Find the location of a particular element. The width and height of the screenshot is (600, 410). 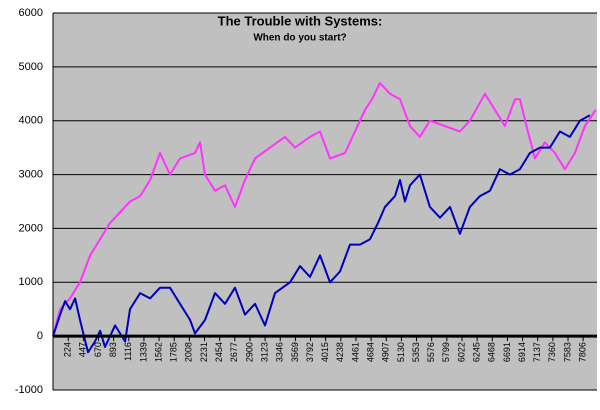

x-tick-label: 6914 is located at coordinates (522, 352).